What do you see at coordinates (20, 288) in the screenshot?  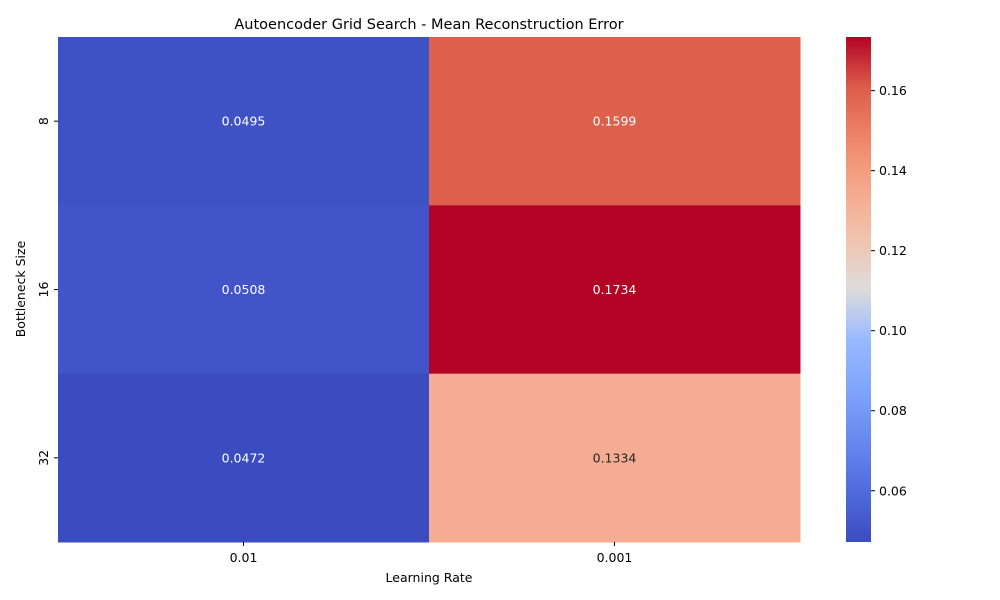 I see `y-axis-label: Bottleneck Size` at bounding box center [20, 288].